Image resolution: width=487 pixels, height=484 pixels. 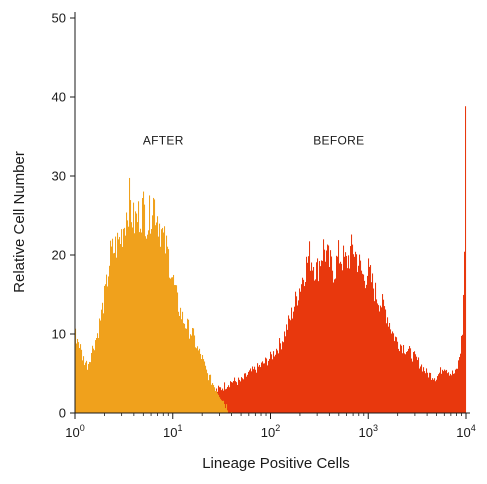 I want to click on y-tick-label: 0, so click(x=62, y=413).